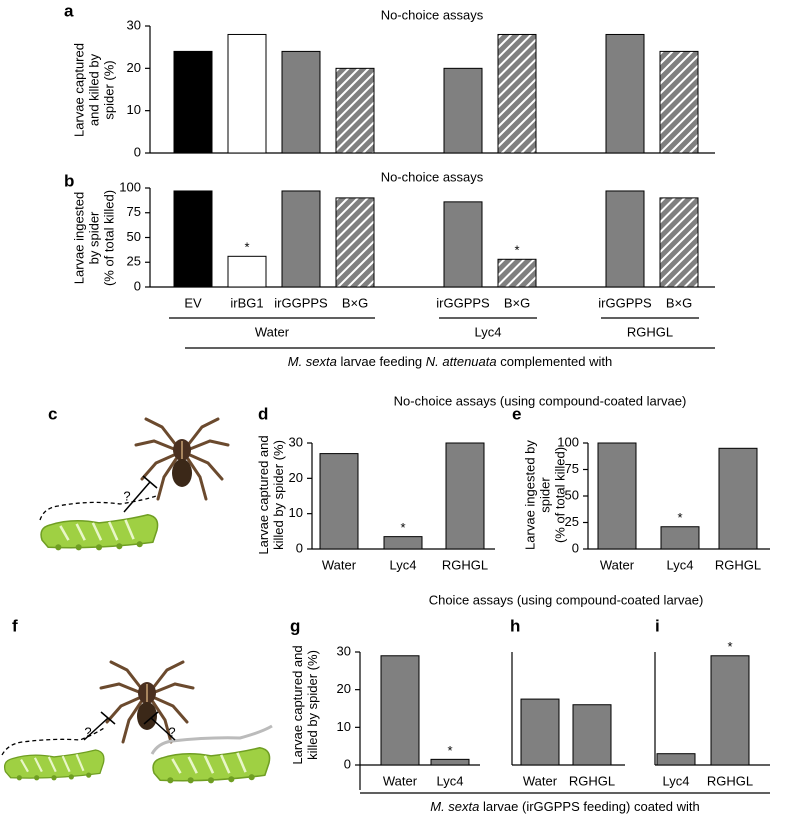 The image size is (788, 817). Describe the element at coordinates (78, 238) in the screenshot. I see `y-axis-label: Larvae ingested` at that location.